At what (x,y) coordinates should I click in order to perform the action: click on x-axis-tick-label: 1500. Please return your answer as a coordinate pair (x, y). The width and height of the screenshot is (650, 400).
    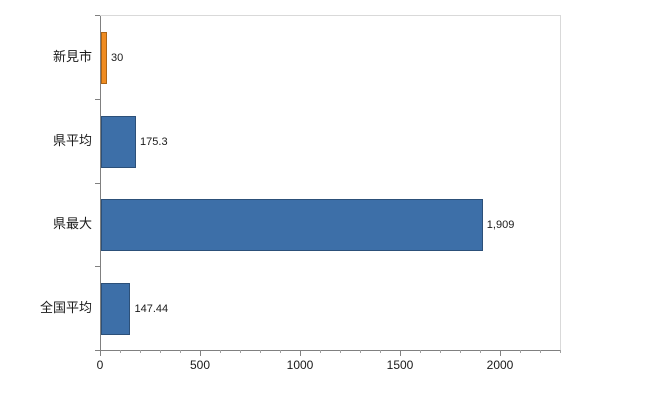
    Looking at the image, I should click on (400, 365).